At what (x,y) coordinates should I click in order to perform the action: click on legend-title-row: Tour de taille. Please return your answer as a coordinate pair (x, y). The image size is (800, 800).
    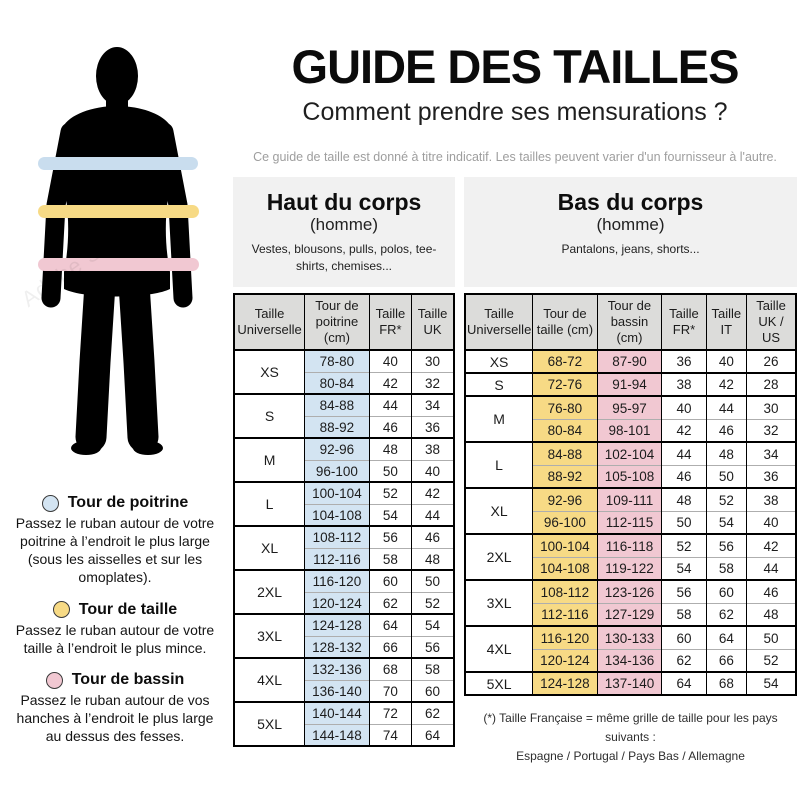
    Looking at the image, I should click on (115, 610).